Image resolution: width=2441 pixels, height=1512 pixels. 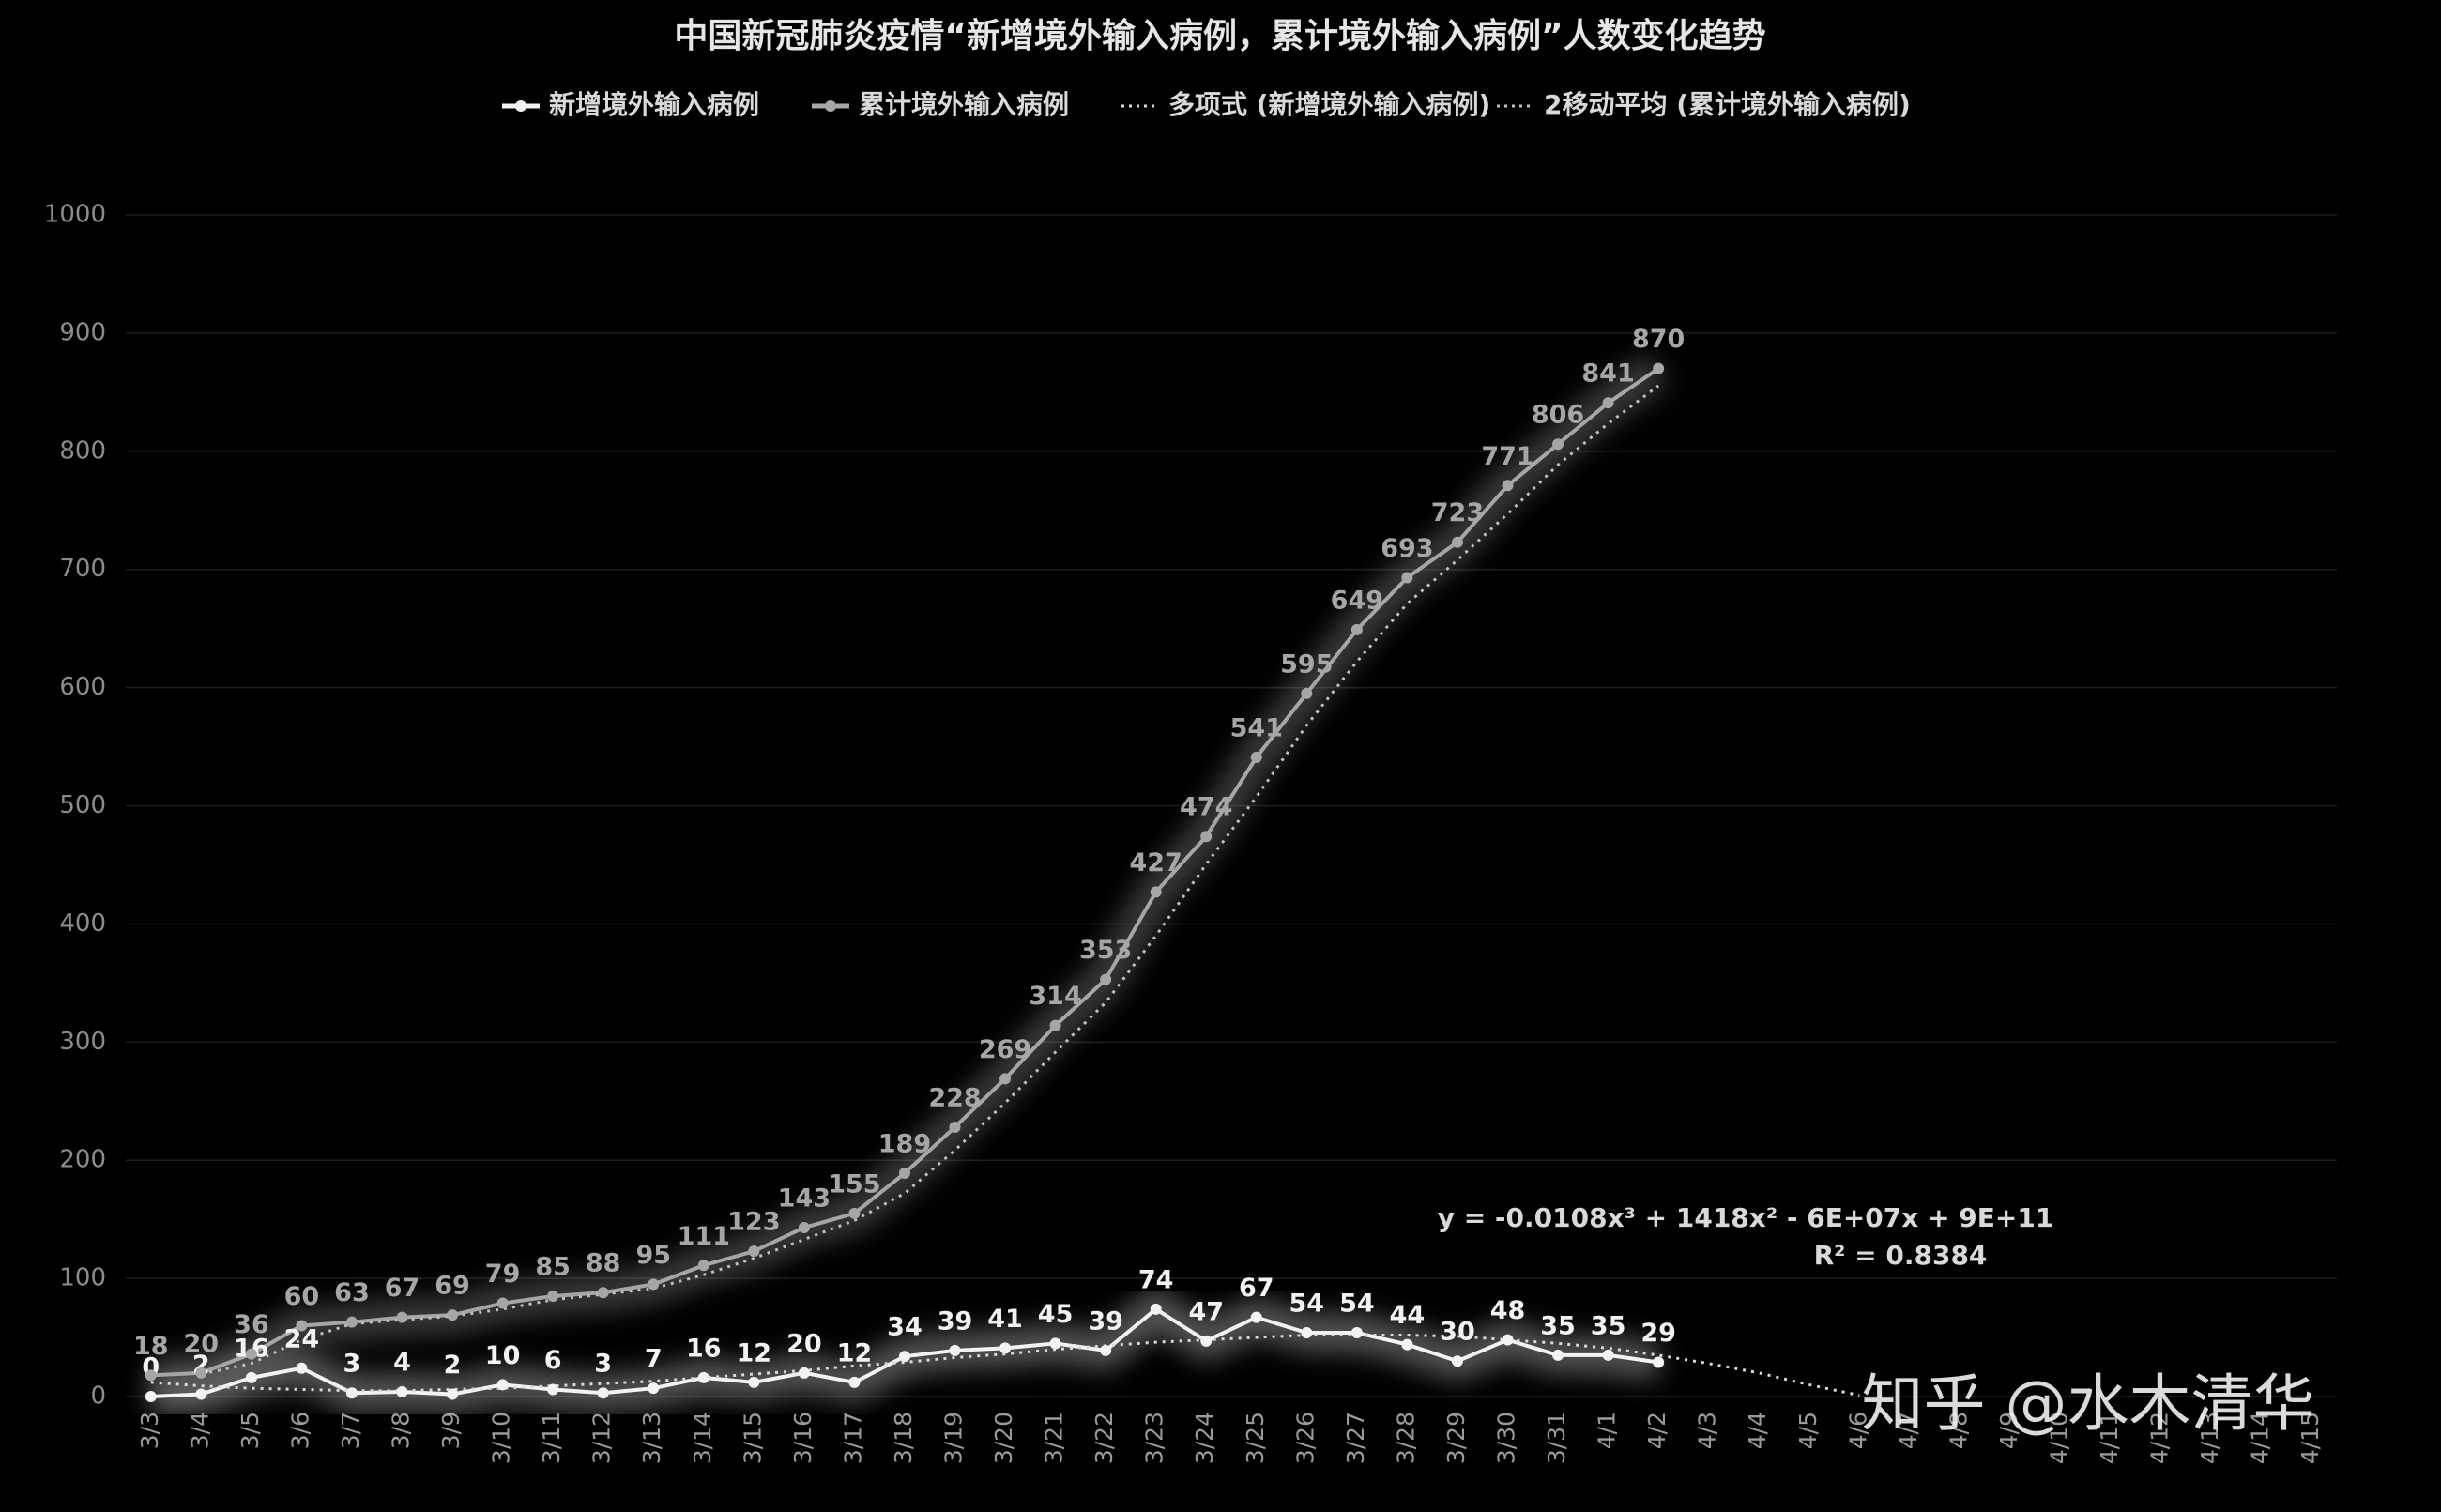 What do you see at coordinates (553, 1266) in the screenshot?
I see `data-label: 85` at bounding box center [553, 1266].